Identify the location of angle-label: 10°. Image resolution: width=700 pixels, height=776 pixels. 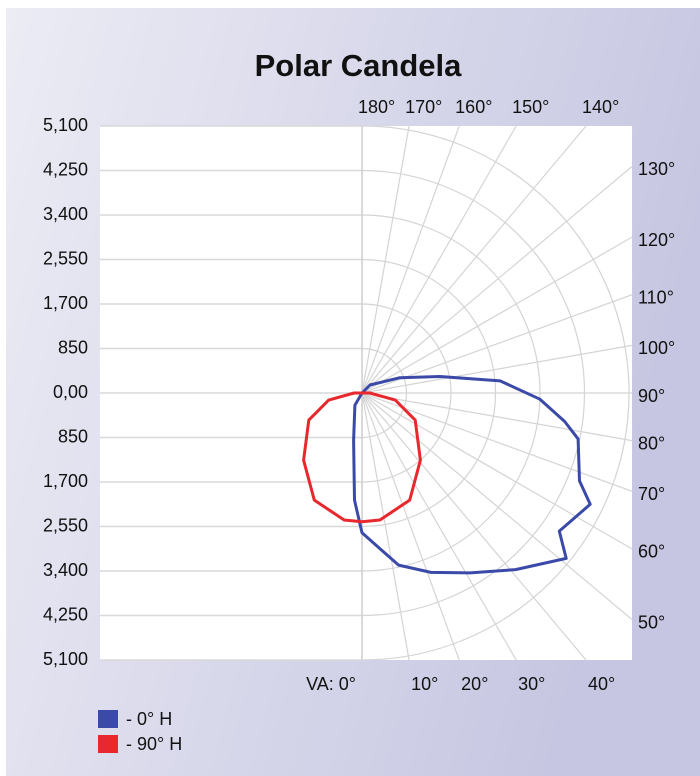
(424, 684).